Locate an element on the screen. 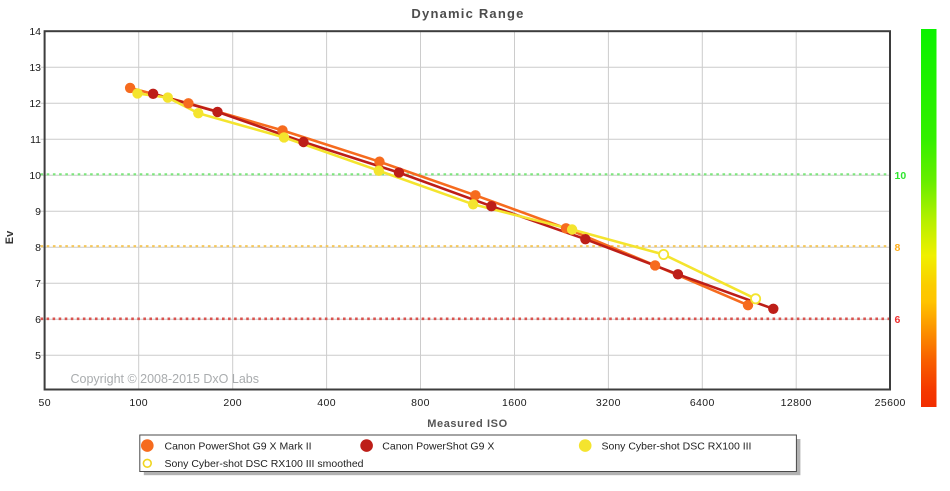 The image size is (950, 491). svg-text: 14 is located at coordinates (35, 32).